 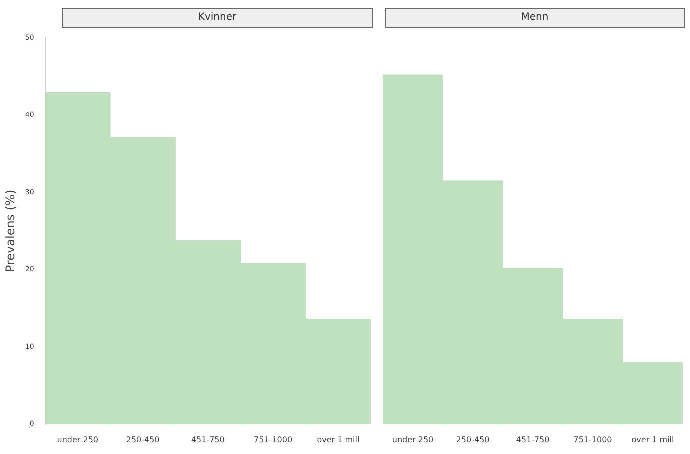 I want to click on chart-title: Menn, so click(x=535, y=18).